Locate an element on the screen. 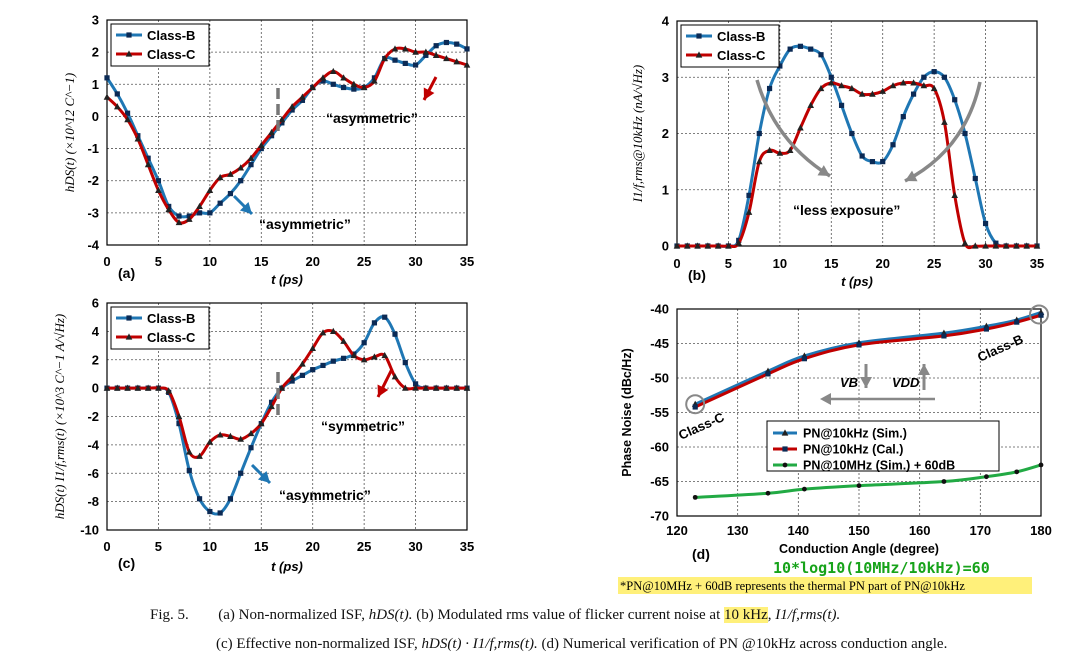 The image size is (1077, 659). y-axis-label: I1/f,rms@10kHz (nA/√Hz) is located at coordinates (637, 134).